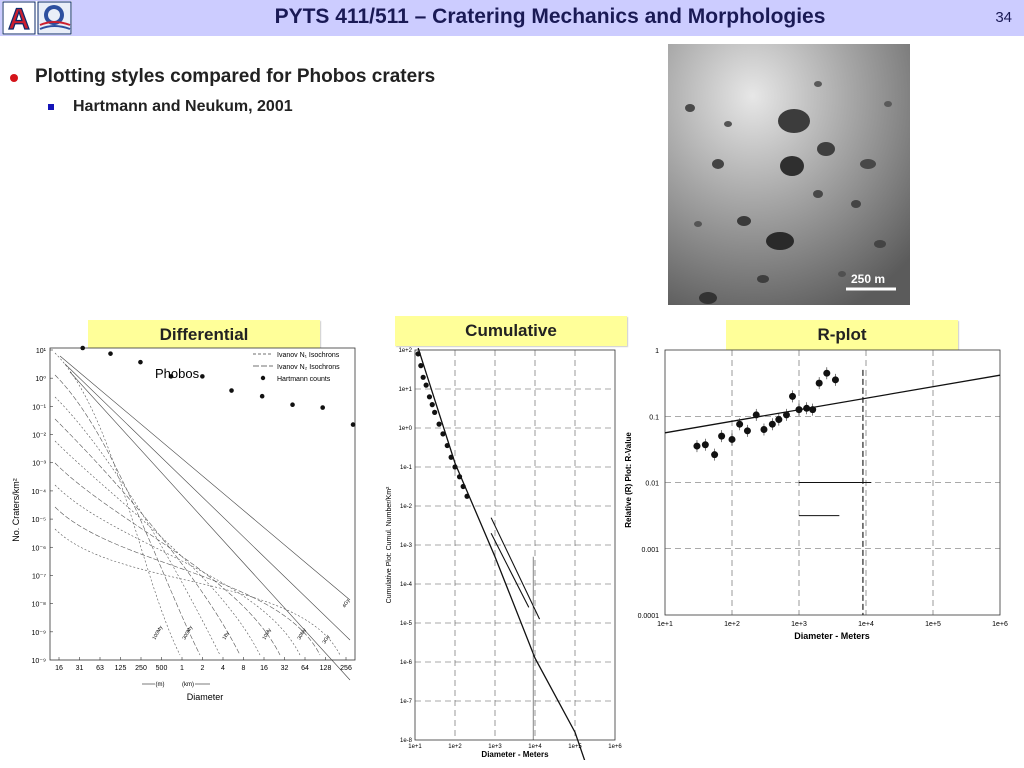 This screenshot has width=1024, height=768. I want to click on x-axis-label: Diameter - Meters, so click(832, 636).